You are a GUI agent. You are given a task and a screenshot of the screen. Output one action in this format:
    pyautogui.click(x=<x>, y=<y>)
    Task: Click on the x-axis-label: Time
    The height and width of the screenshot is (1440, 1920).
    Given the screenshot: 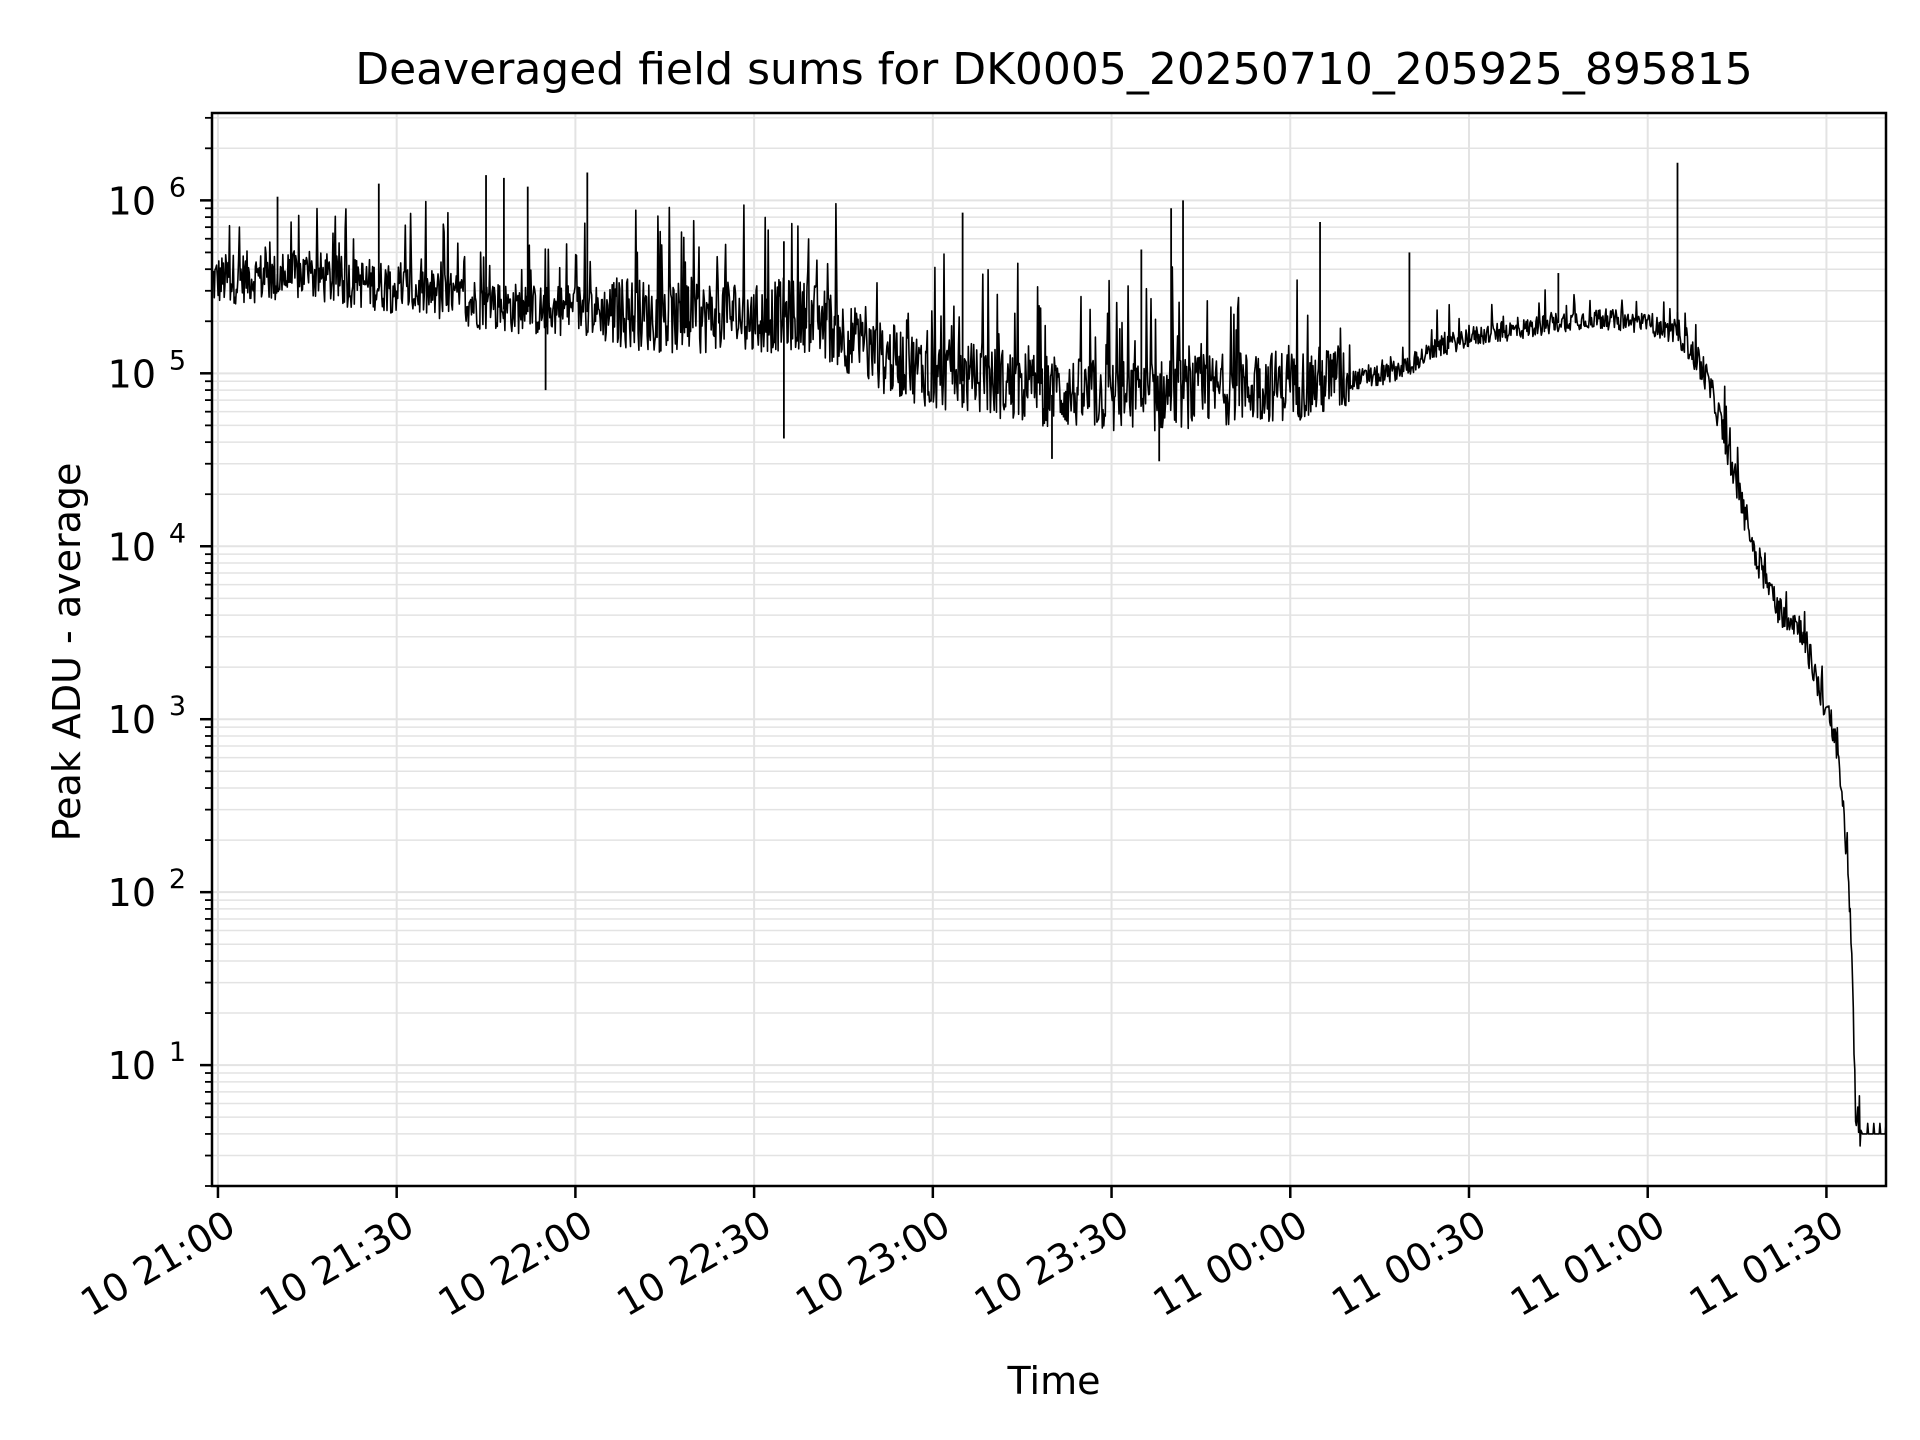 What is the action you would take?
    pyautogui.click(x=1054, y=1381)
    